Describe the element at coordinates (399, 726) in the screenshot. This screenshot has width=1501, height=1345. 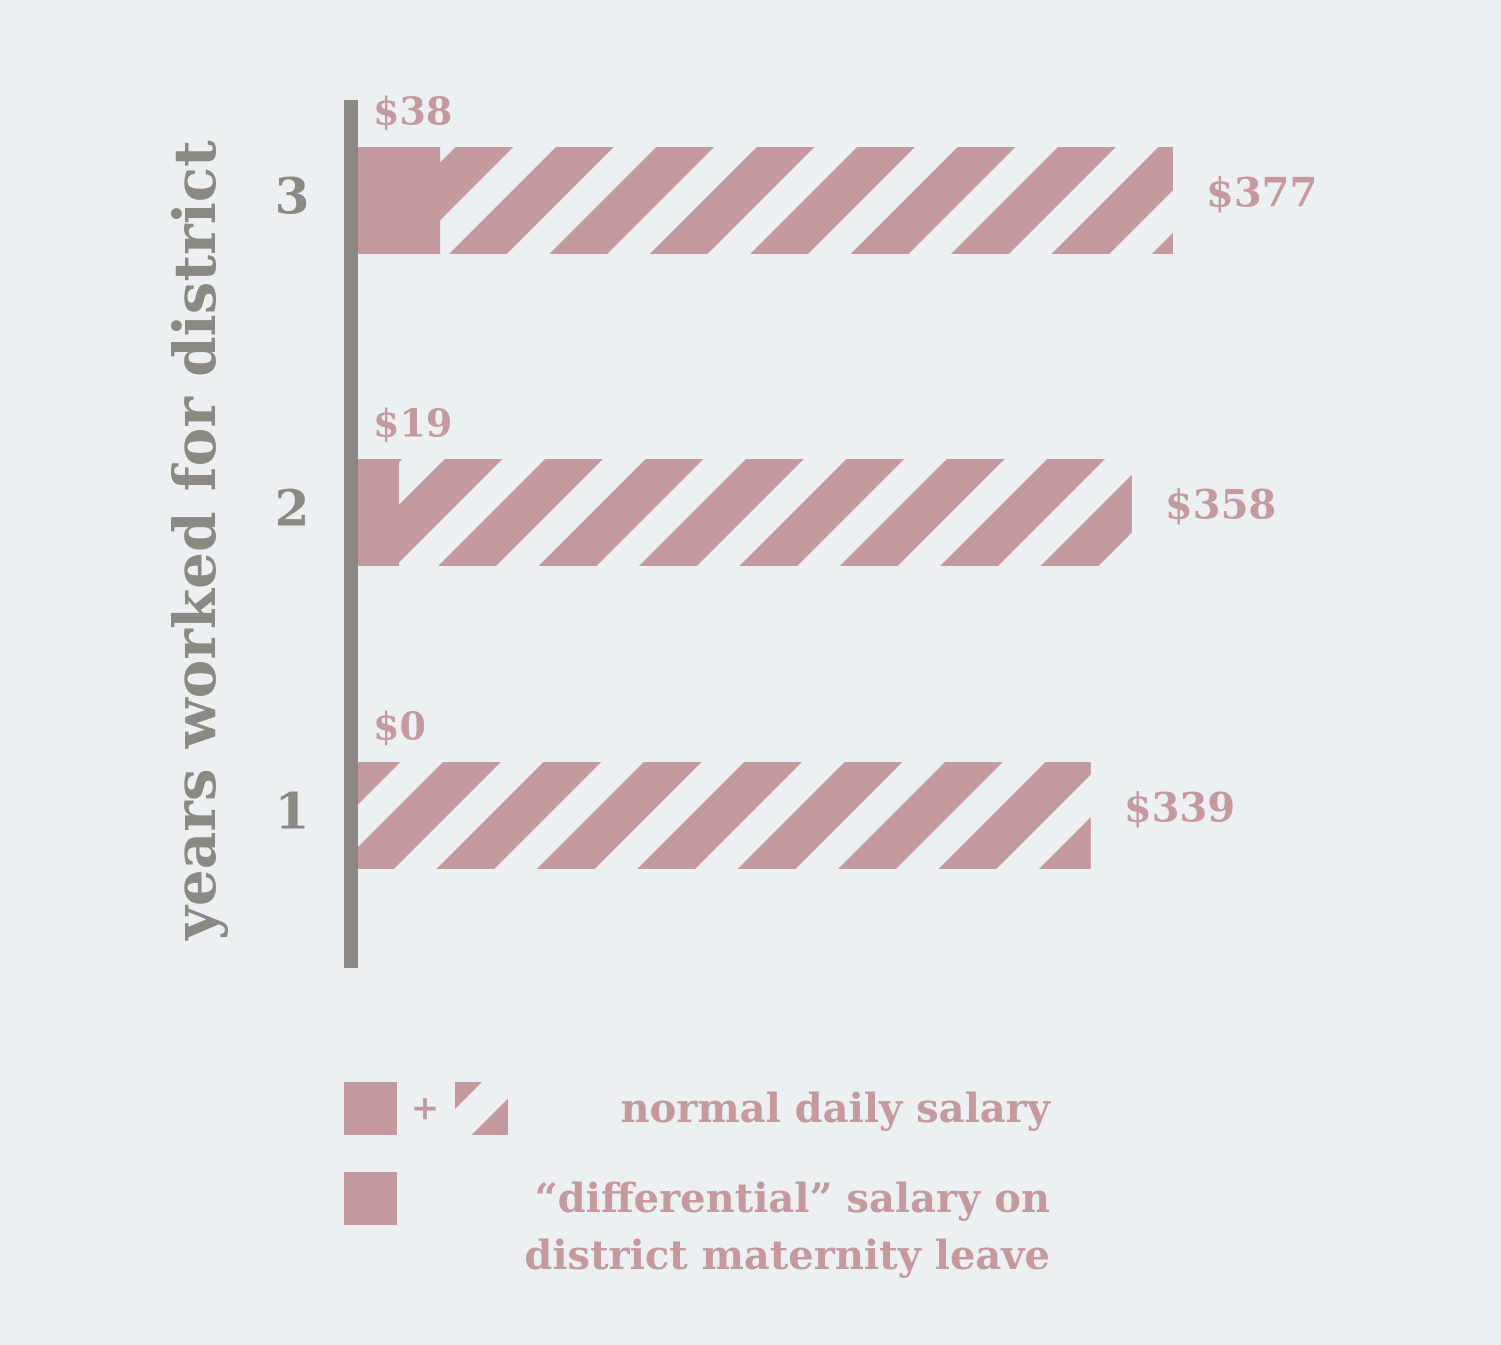
I see `value-label: $0` at that location.